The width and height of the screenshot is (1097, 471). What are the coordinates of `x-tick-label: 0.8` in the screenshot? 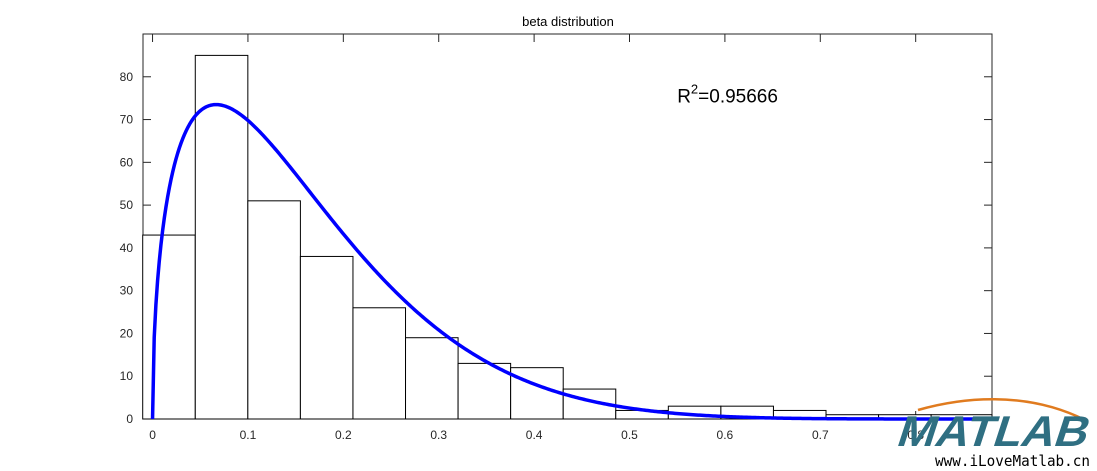 It's located at (915, 435).